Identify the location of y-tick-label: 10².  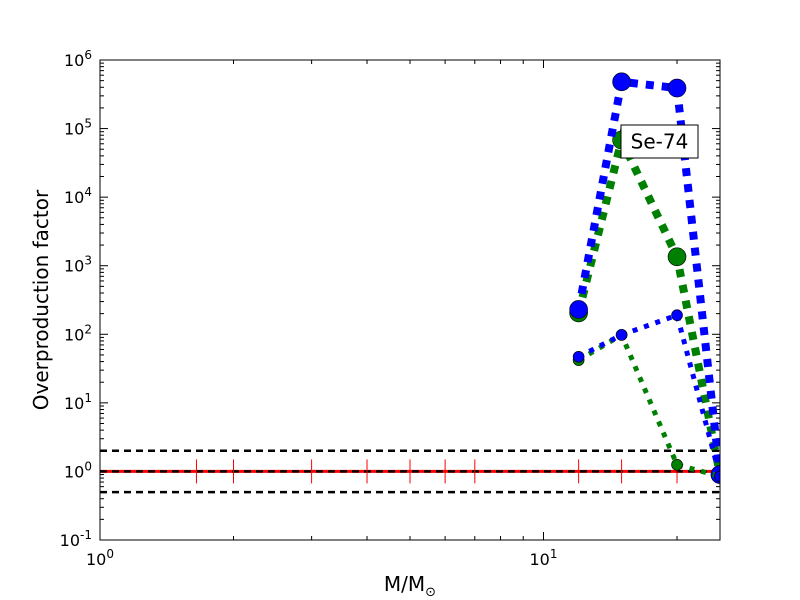
(78, 333).